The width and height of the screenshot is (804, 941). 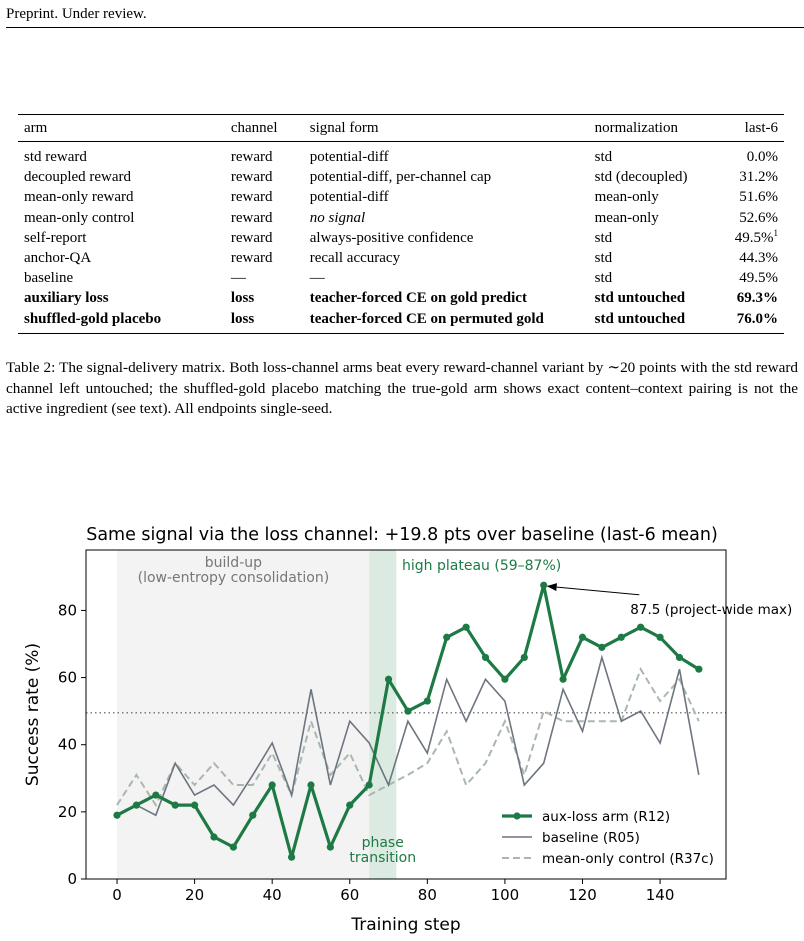 What do you see at coordinates (233, 563) in the screenshot?
I see `buildup-label-line: build-up` at bounding box center [233, 563].